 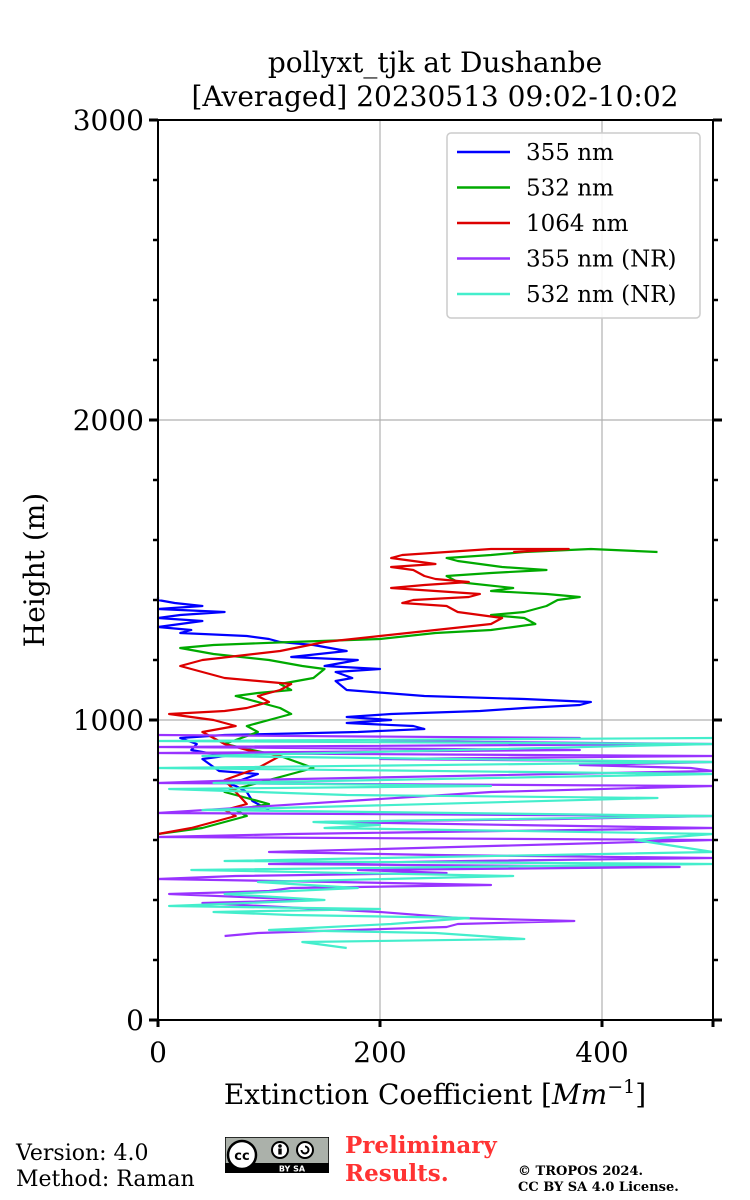 What do you see at coordinates (305, 1150) in the screenshot?
I see `sa-icon` at bounding box center [305, 1150].